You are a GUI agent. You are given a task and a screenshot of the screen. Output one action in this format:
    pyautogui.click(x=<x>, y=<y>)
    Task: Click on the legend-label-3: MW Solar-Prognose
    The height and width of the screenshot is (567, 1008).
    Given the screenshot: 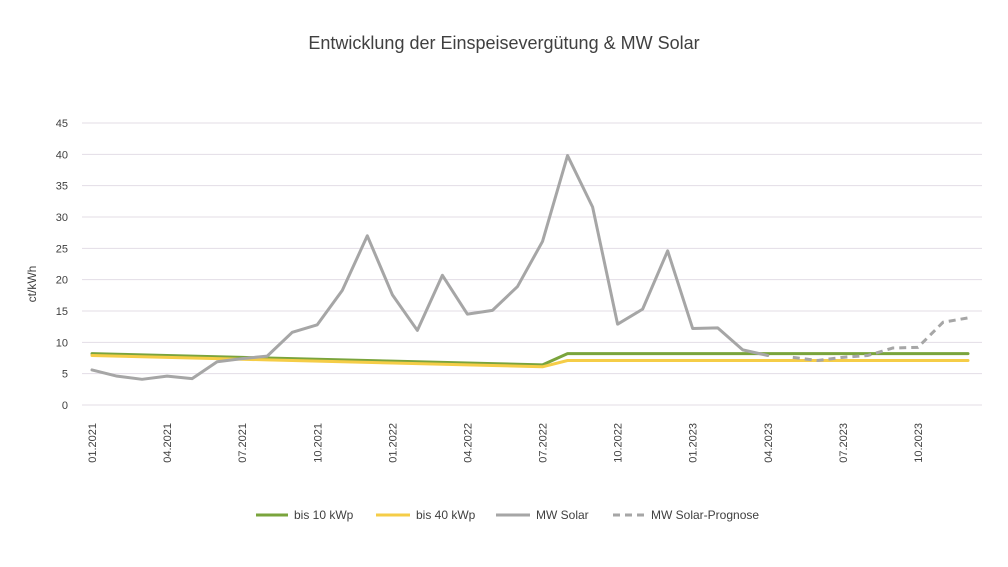 What is the action you would take?
    pyautogui.click(x=705, y=515)
    